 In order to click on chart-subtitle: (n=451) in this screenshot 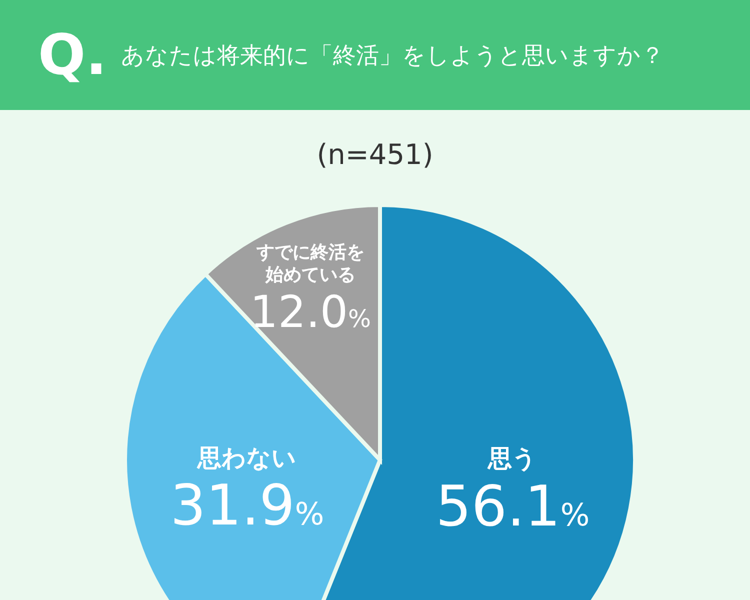, I will do `click(375, 154)`.